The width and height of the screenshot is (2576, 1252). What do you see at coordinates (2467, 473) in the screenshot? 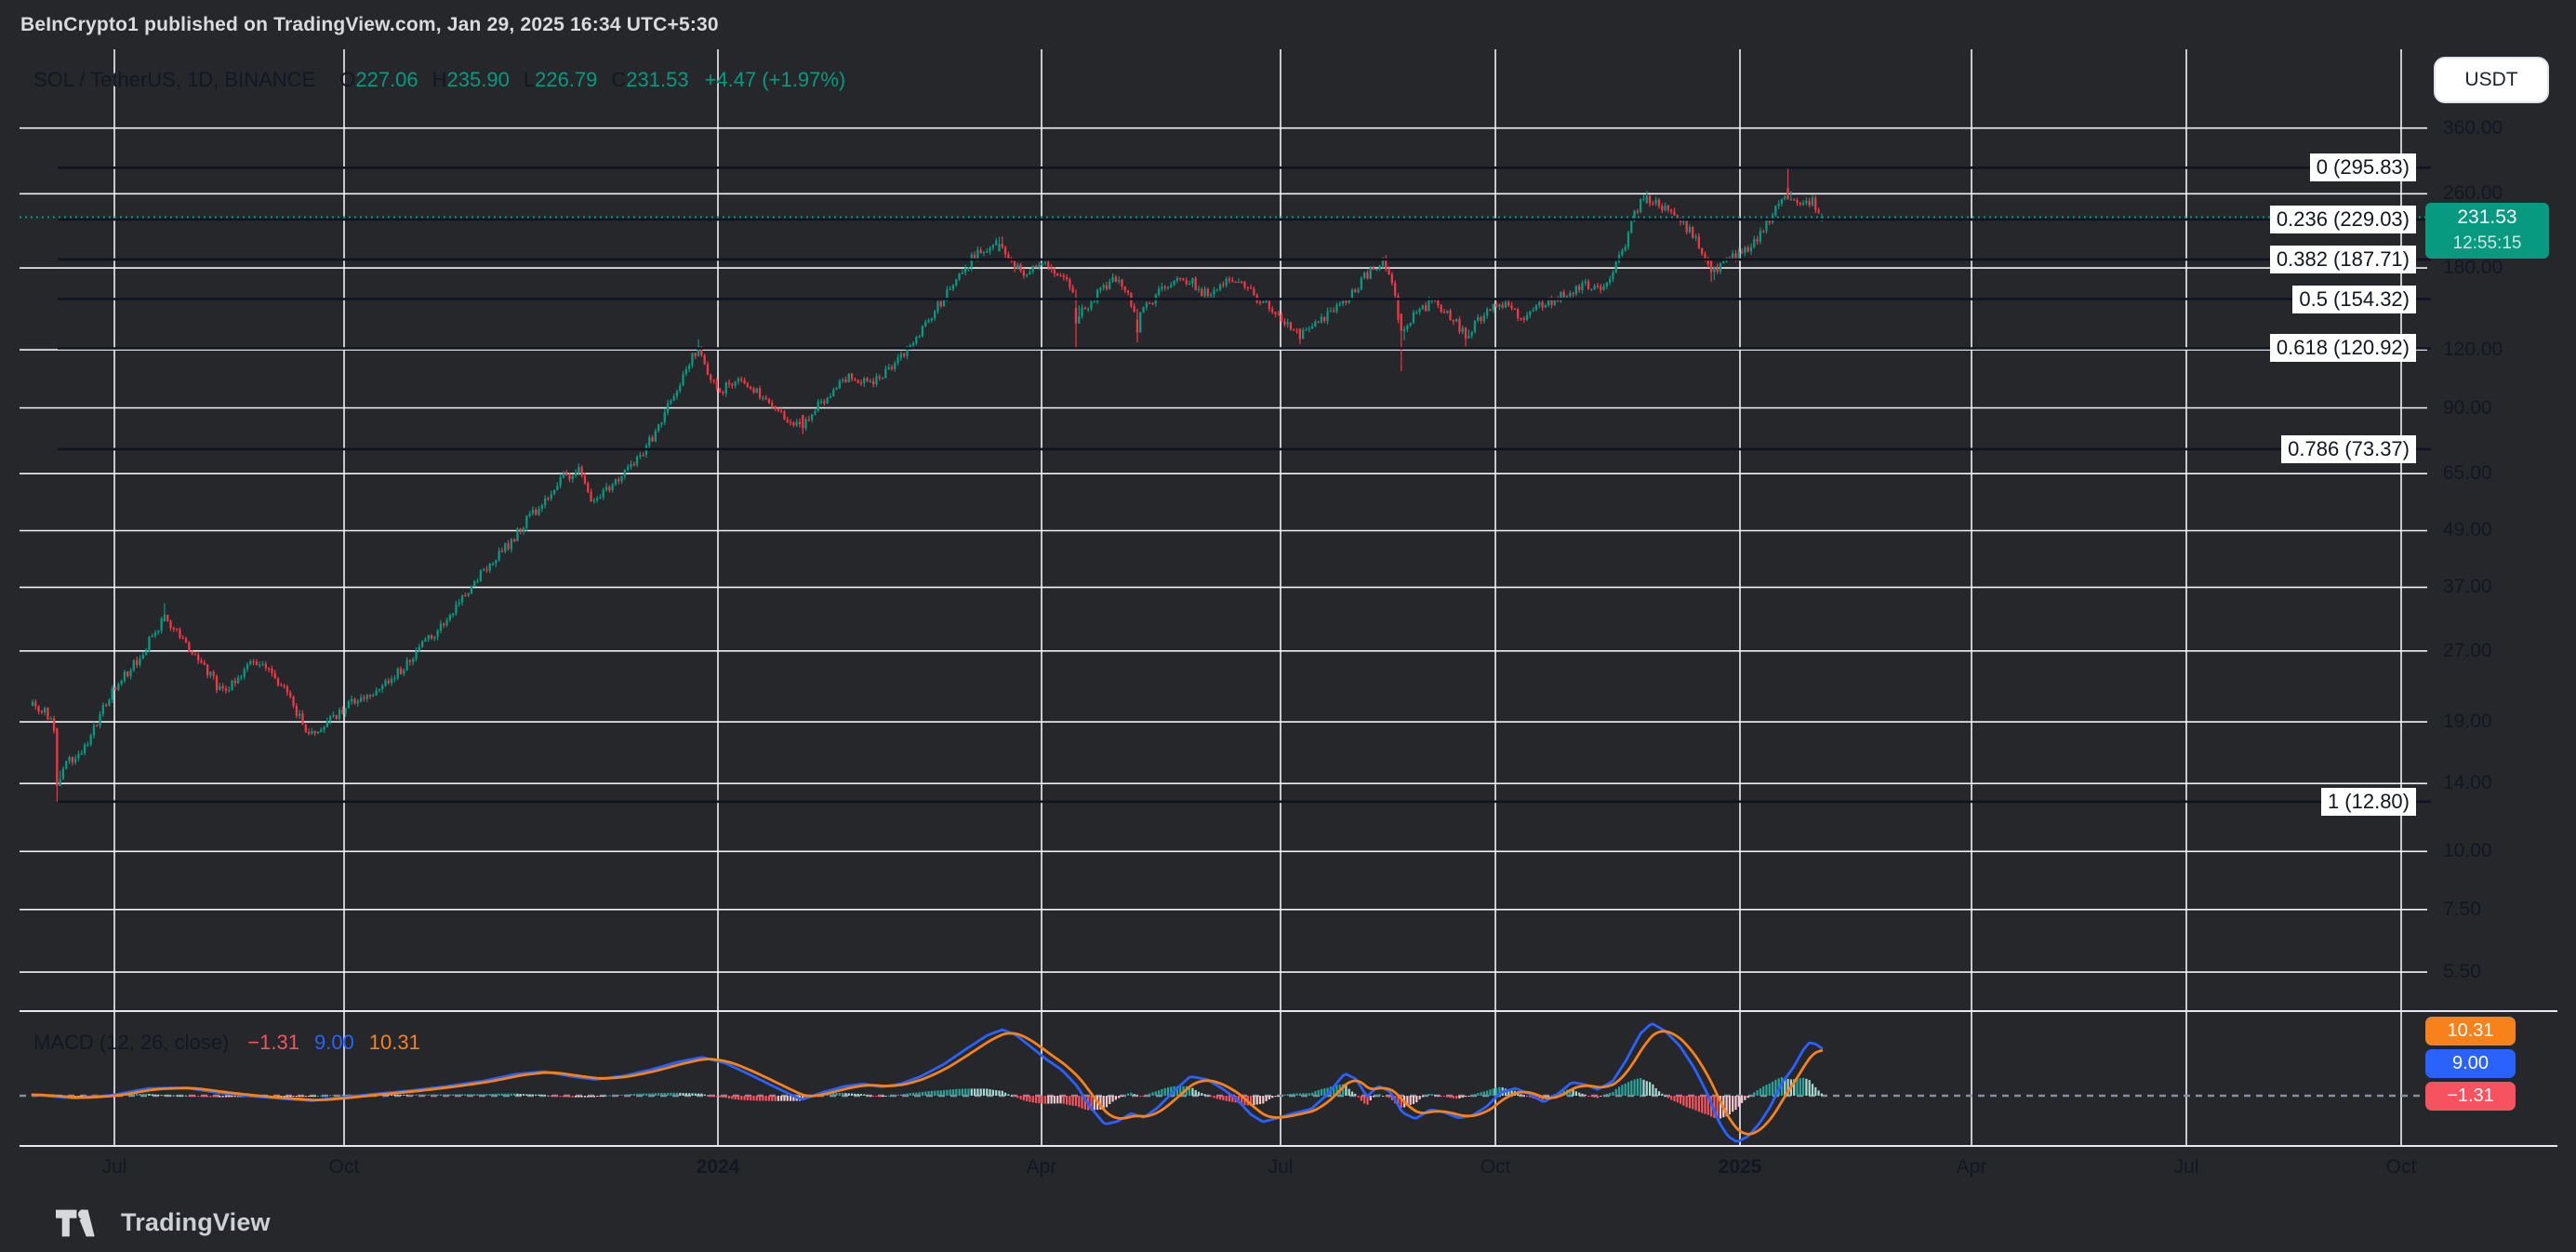
I see `price-tick-label: 65.00` at bounding box center [2467, 473].